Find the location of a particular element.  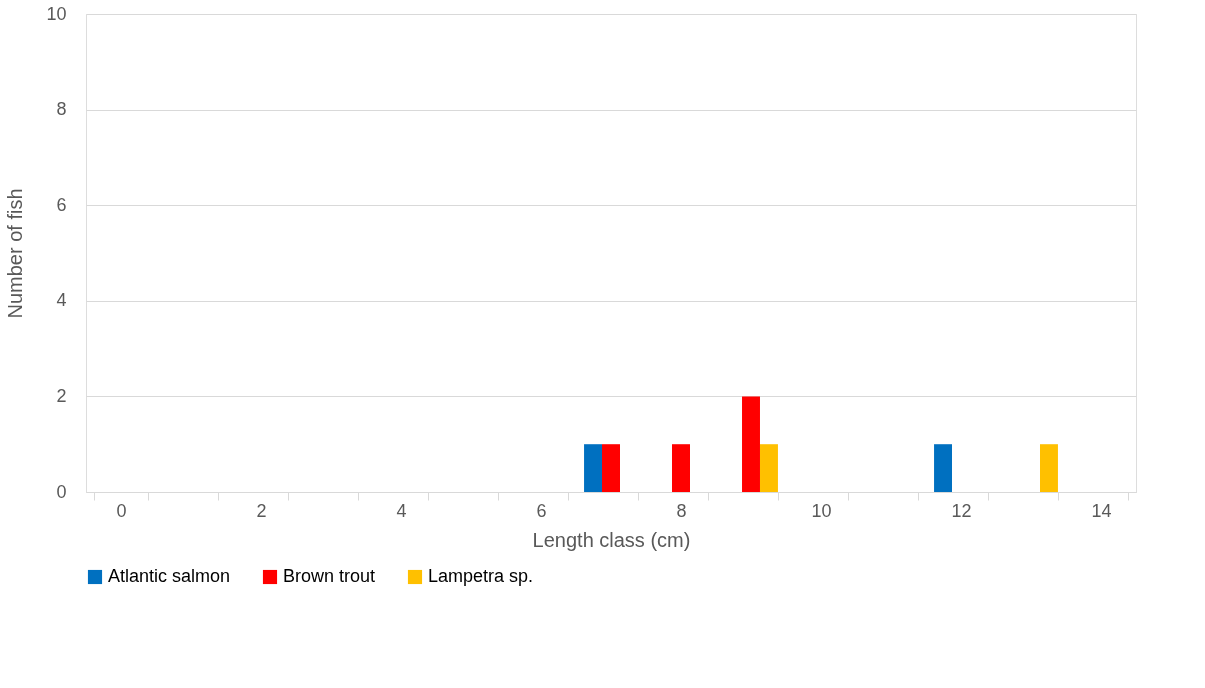

y-tick-label: 4 is located at coordinates (61, 300).